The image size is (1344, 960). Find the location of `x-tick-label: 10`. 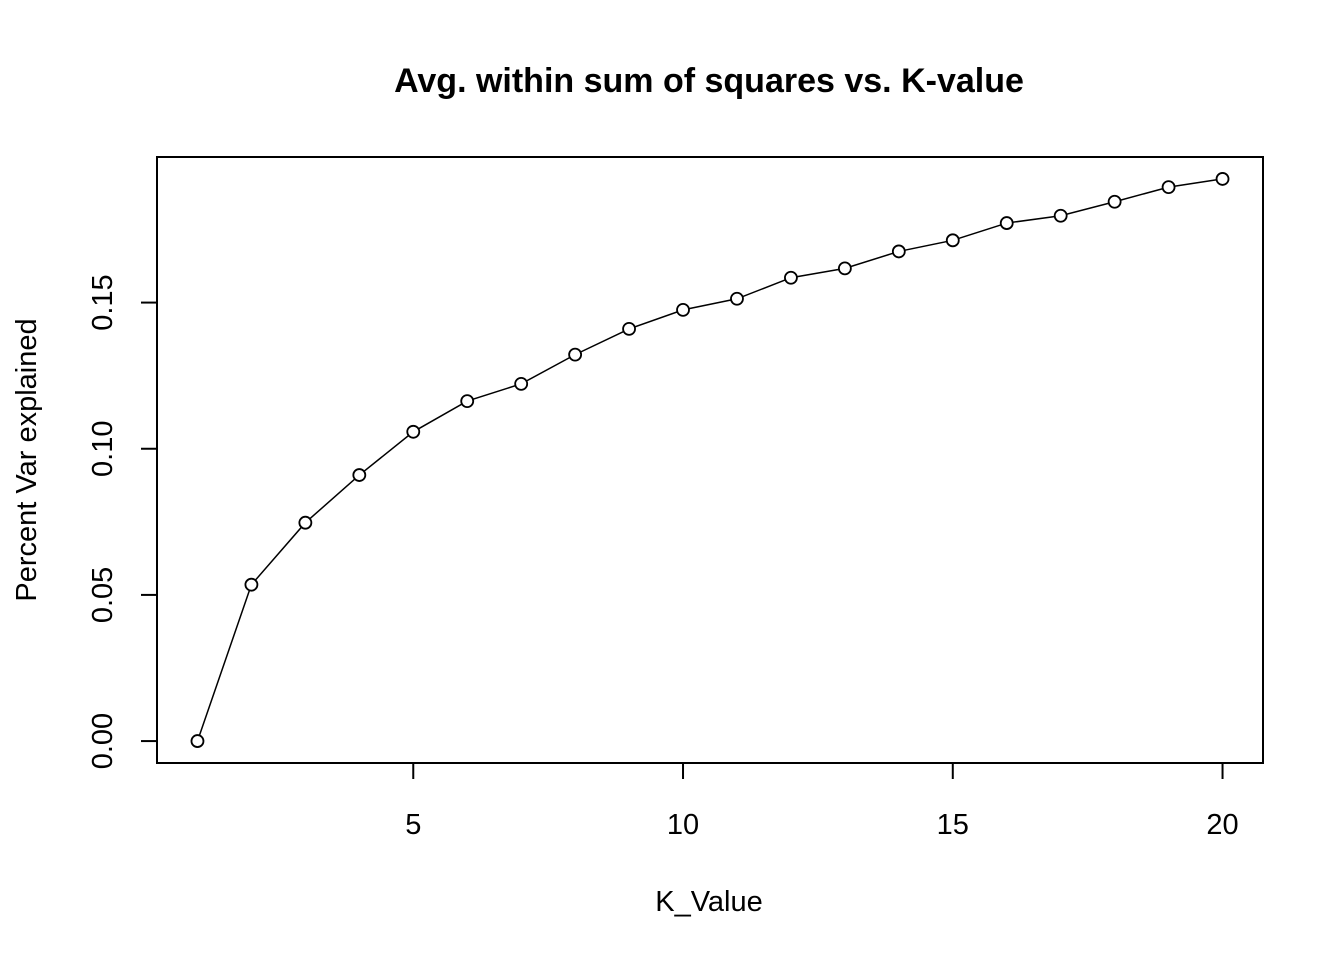

x-tick-label: 10 is located at coordinates (683, 825).